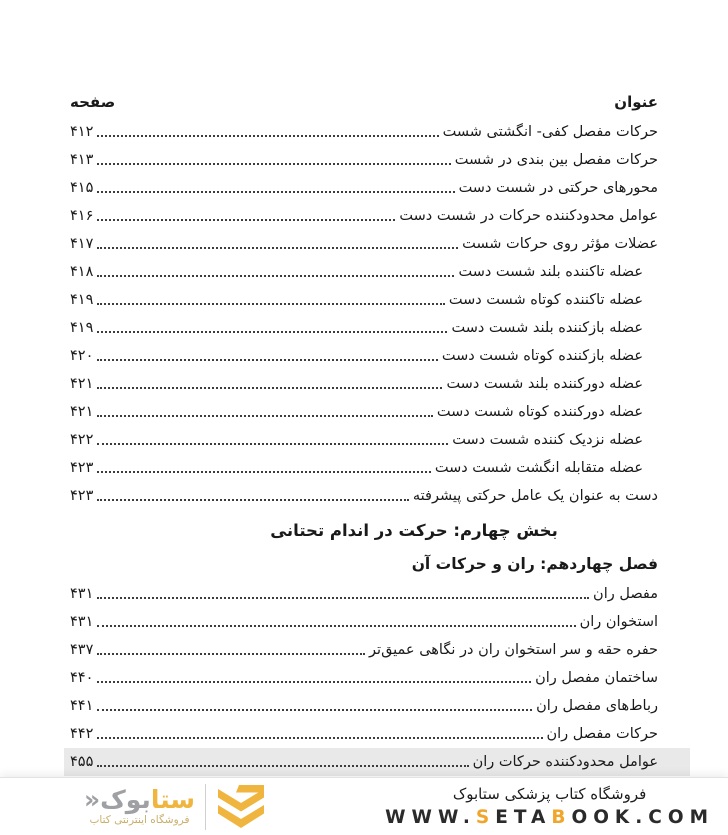  Describe the element at coordinates (364, 496) in the screenshot. I see `toc-row: دست به عنوان یک عامل حرکتی پیشرفته ۴۲۳` at that location.